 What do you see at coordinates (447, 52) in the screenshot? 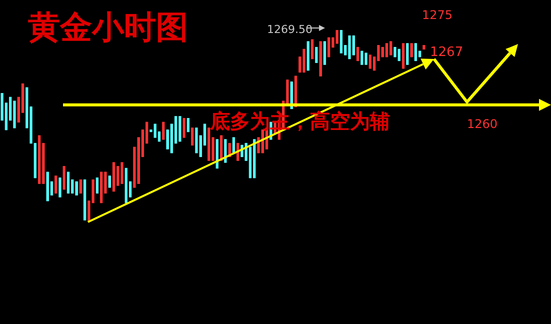
I see `text: 1267` at bounding box center [447, 52].